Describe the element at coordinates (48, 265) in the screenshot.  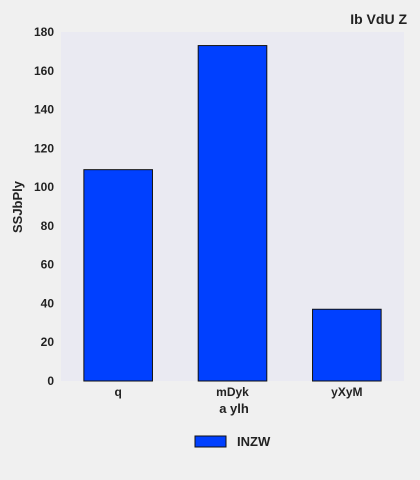
I see `y-tick-label-60: 60` at that location.